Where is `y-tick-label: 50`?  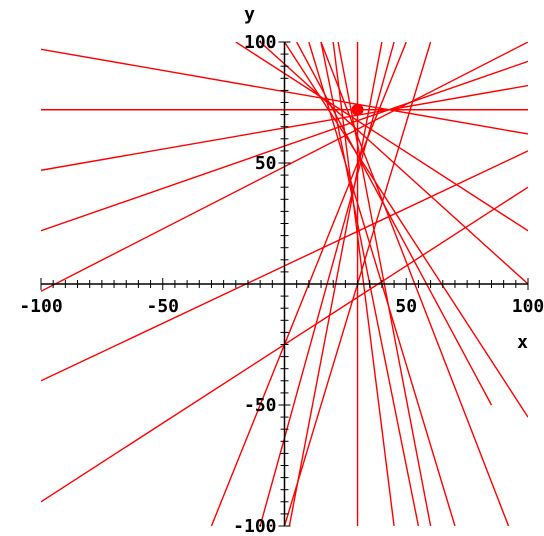 y-tick-label: 50 is located at coordinates (266, 163).